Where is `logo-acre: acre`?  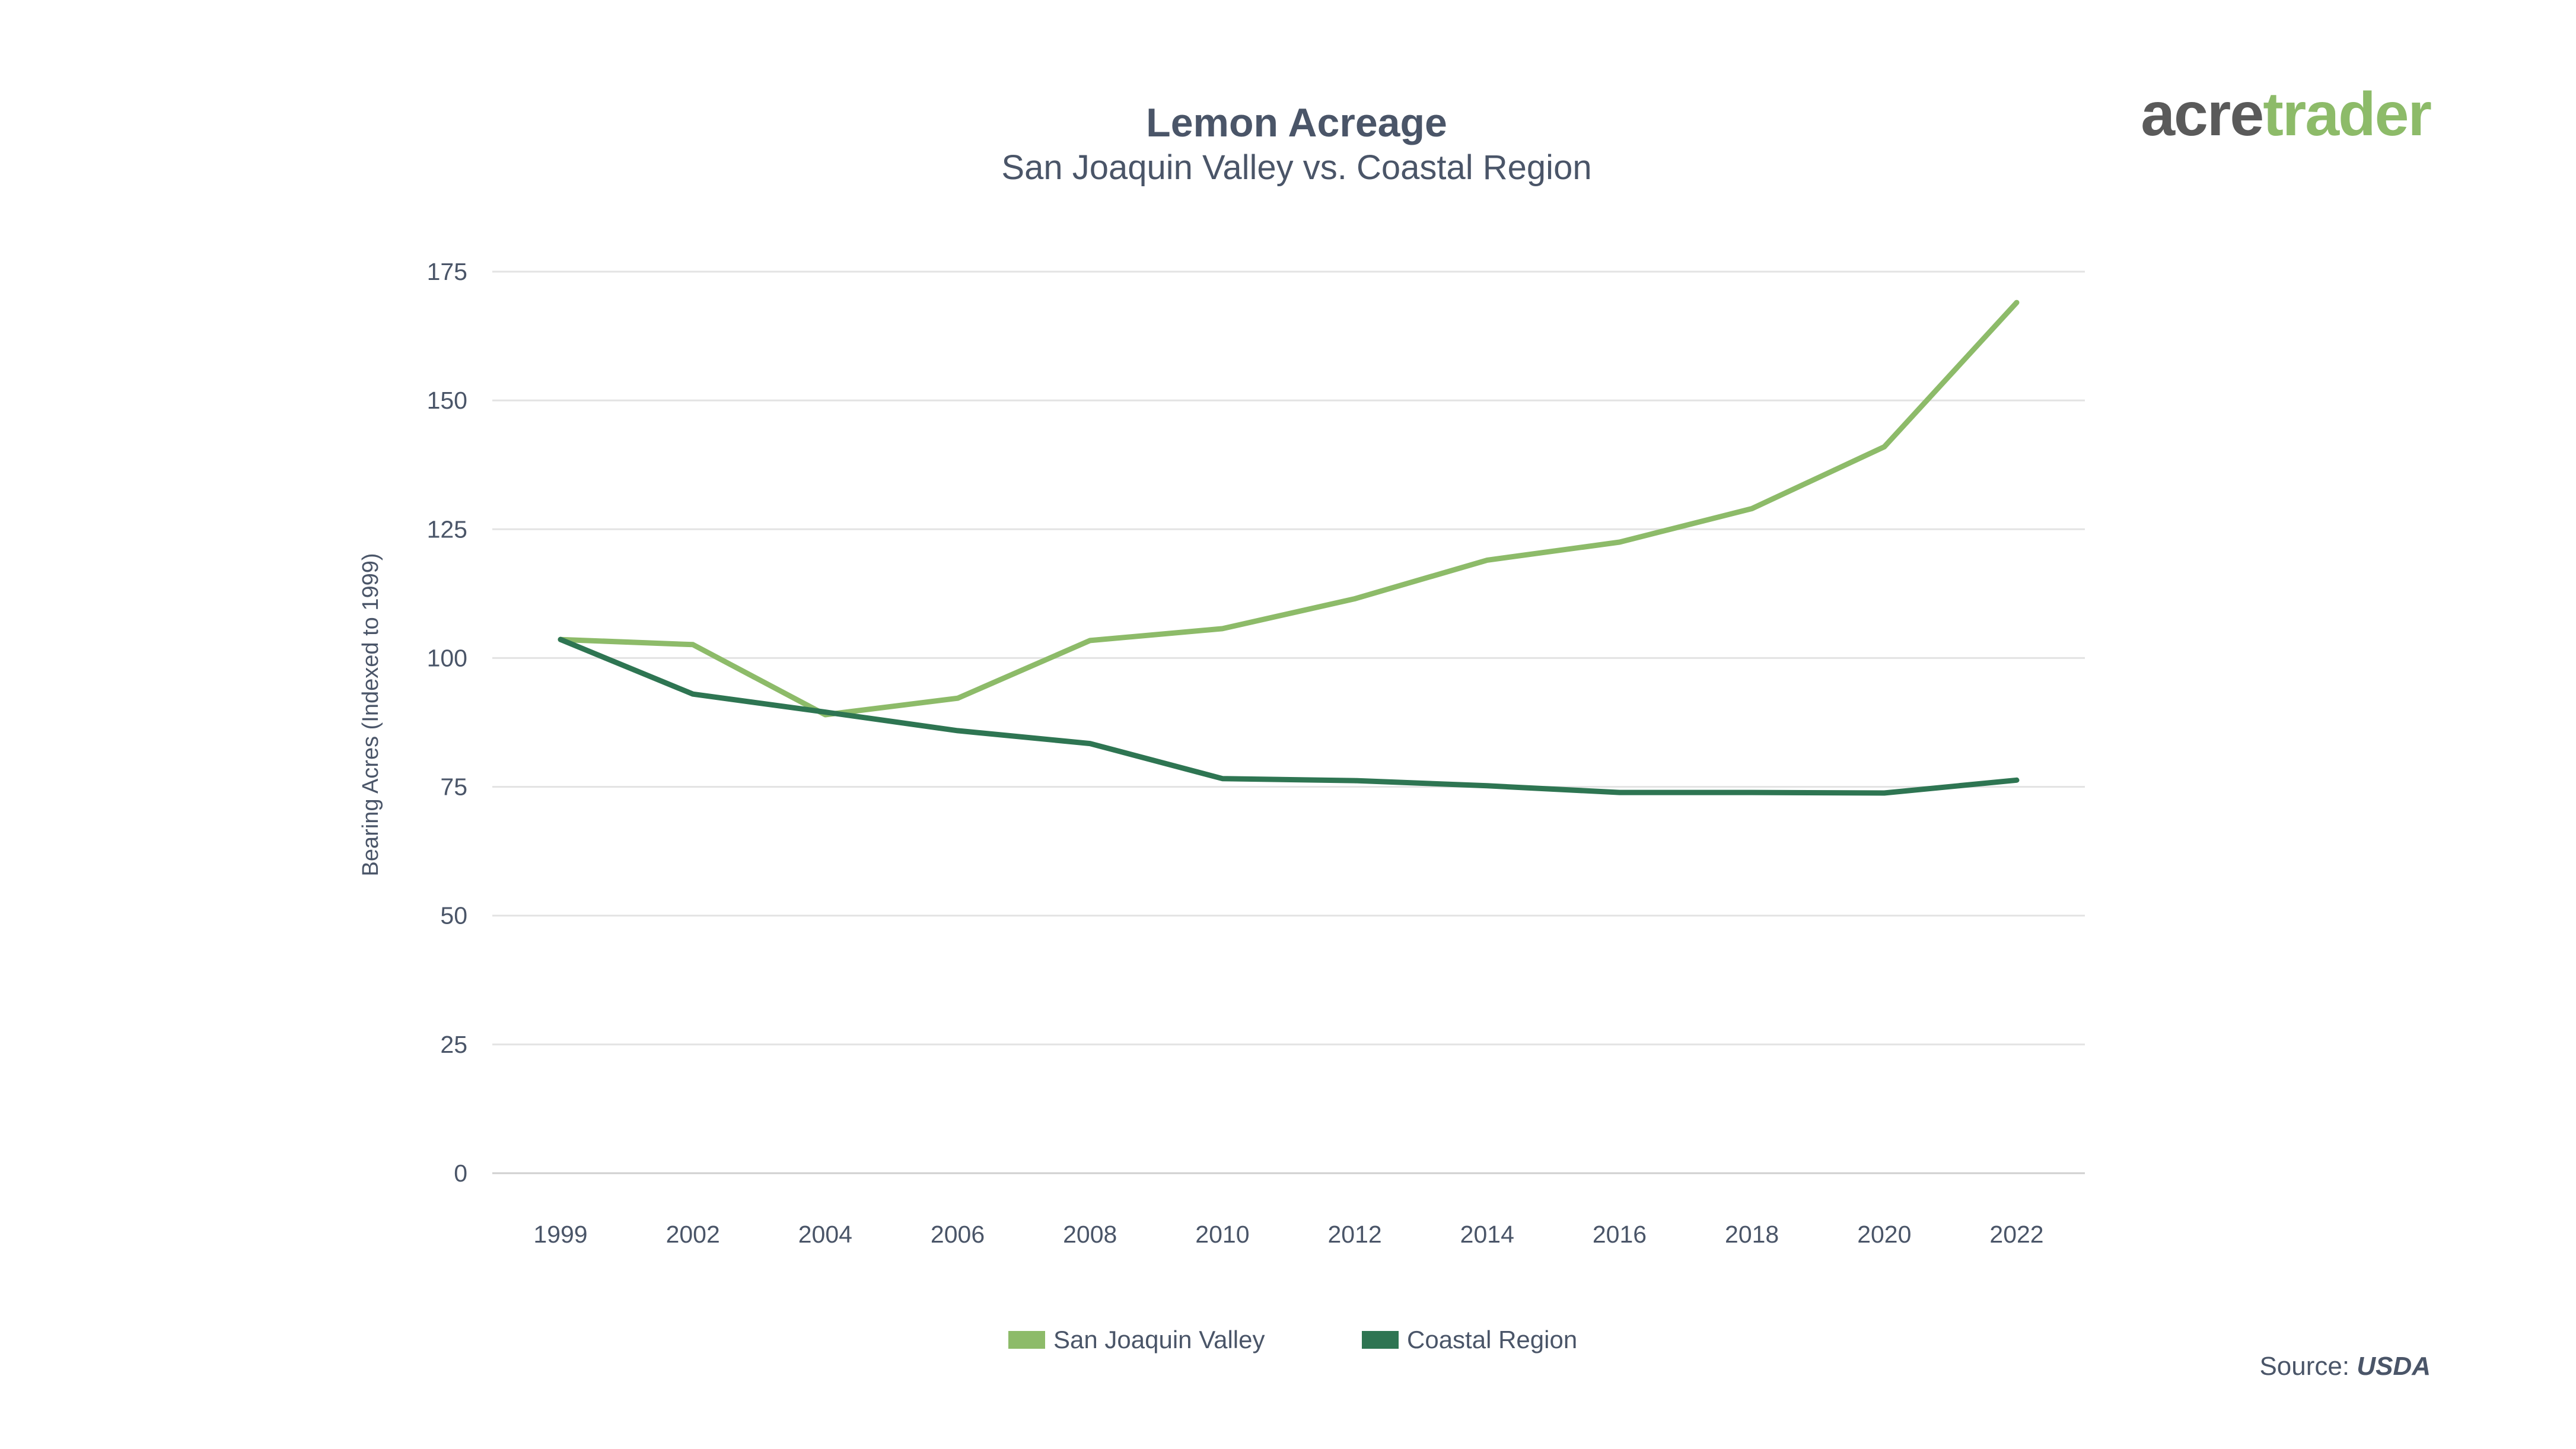
logo-acre: acre is located at coordinates (2202, 115).